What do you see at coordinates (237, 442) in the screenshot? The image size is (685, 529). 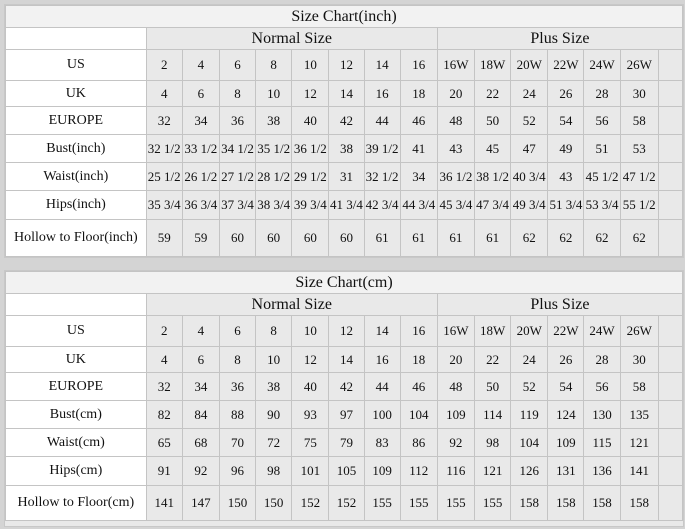 I see `size-cell: 70` at bounding box center [237, 442].